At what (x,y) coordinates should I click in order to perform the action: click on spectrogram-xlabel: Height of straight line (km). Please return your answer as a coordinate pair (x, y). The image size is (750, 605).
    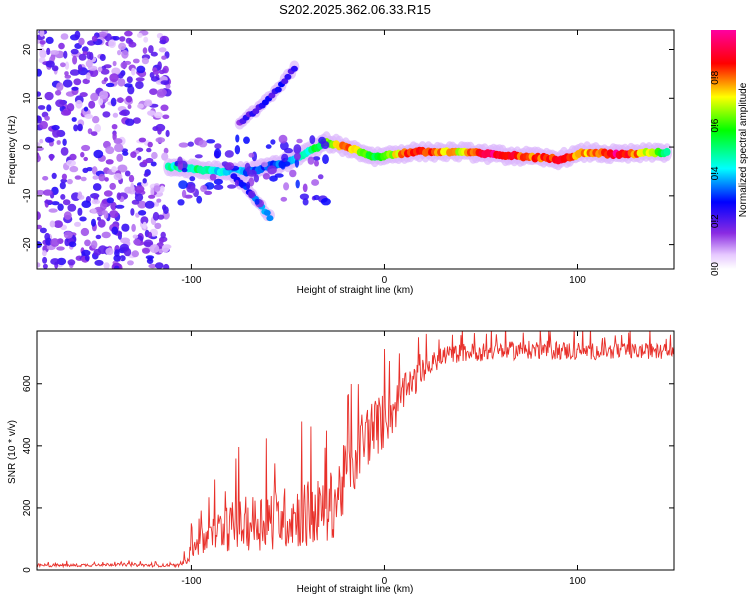
    Looking at the image, I should click on (355, 290).